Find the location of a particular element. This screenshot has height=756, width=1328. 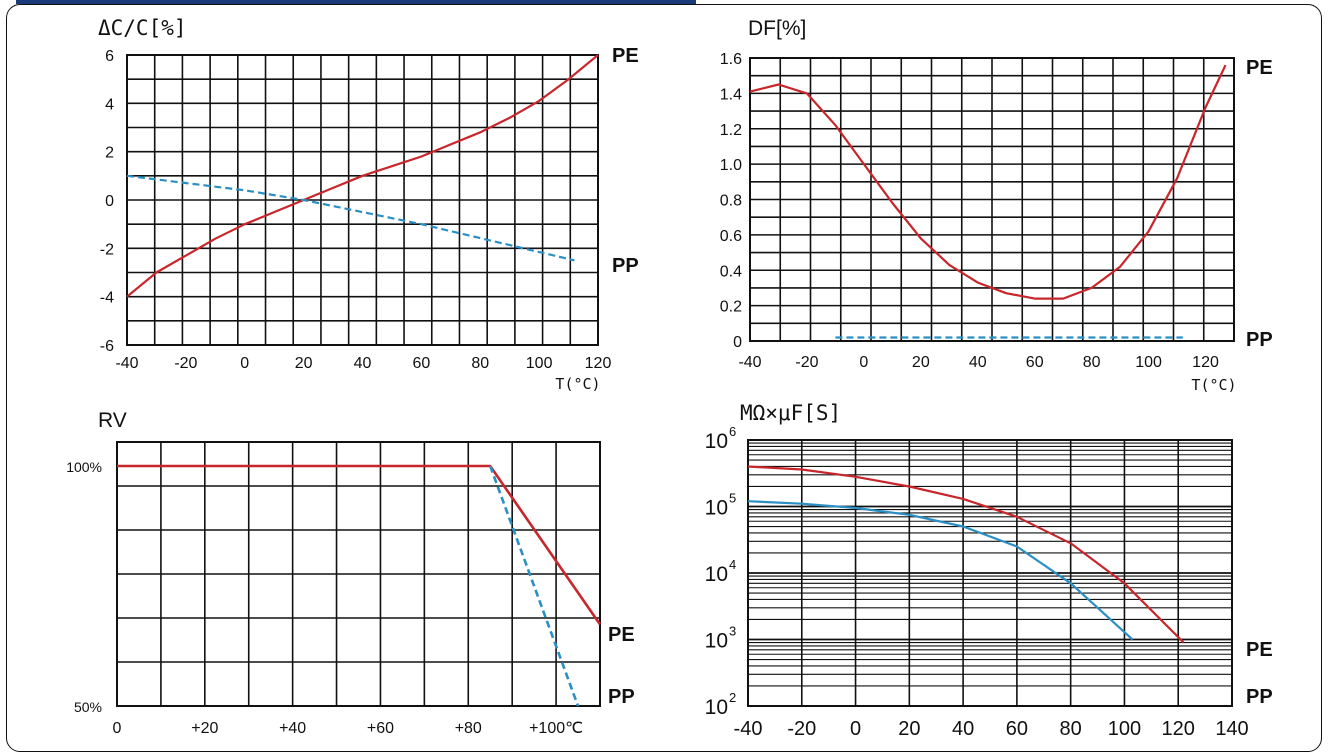

chart-title: MΩ×μF[S] is located at coordinates (790, 413).